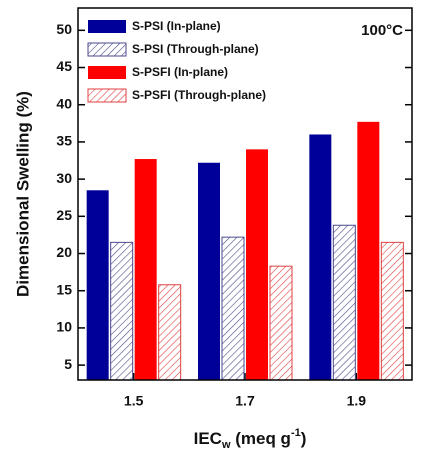 The width and height of the screenshot is (422, 455). I want to click on x-label-sub: w, so click(226, 445).